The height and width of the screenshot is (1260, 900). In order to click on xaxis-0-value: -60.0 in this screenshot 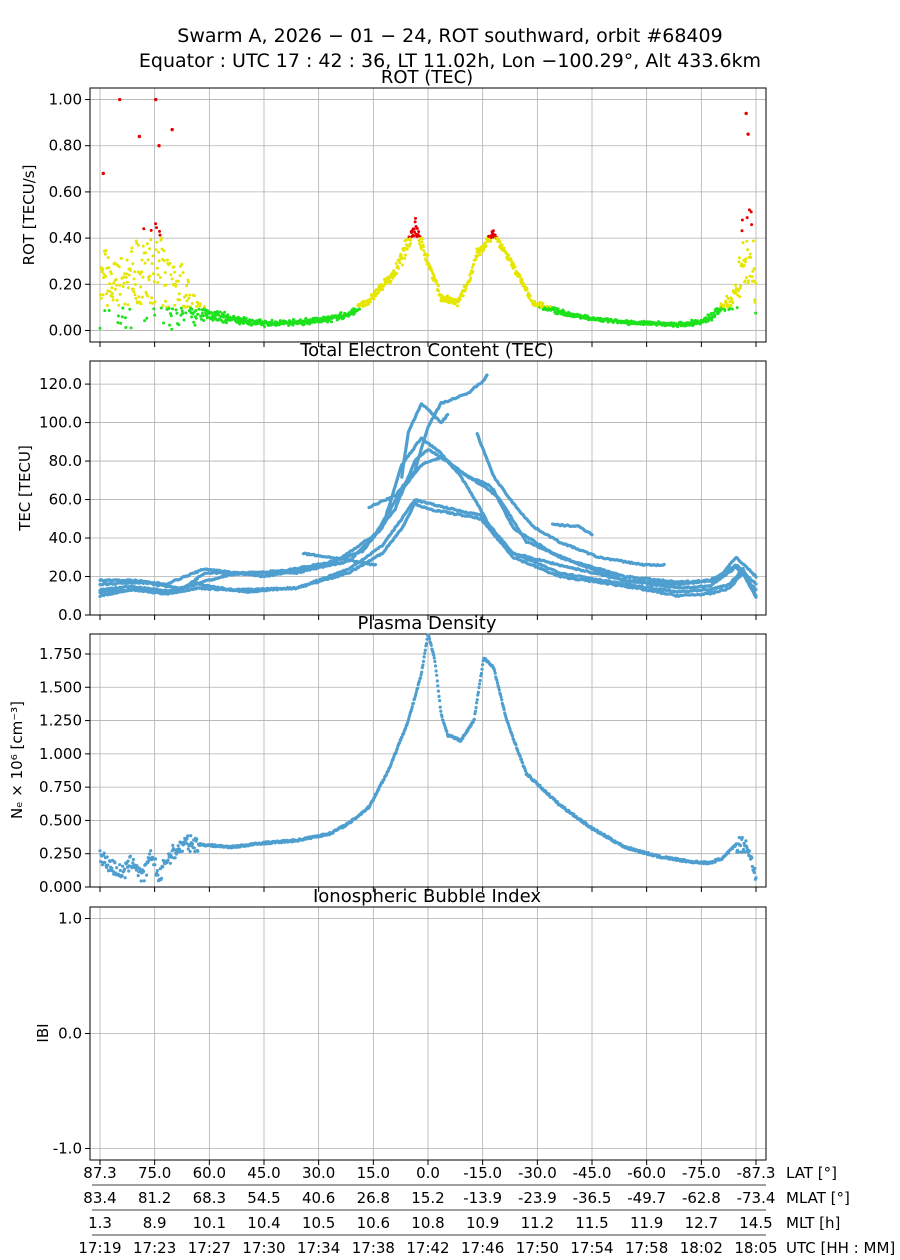, I will do `click(646, 1173)`.